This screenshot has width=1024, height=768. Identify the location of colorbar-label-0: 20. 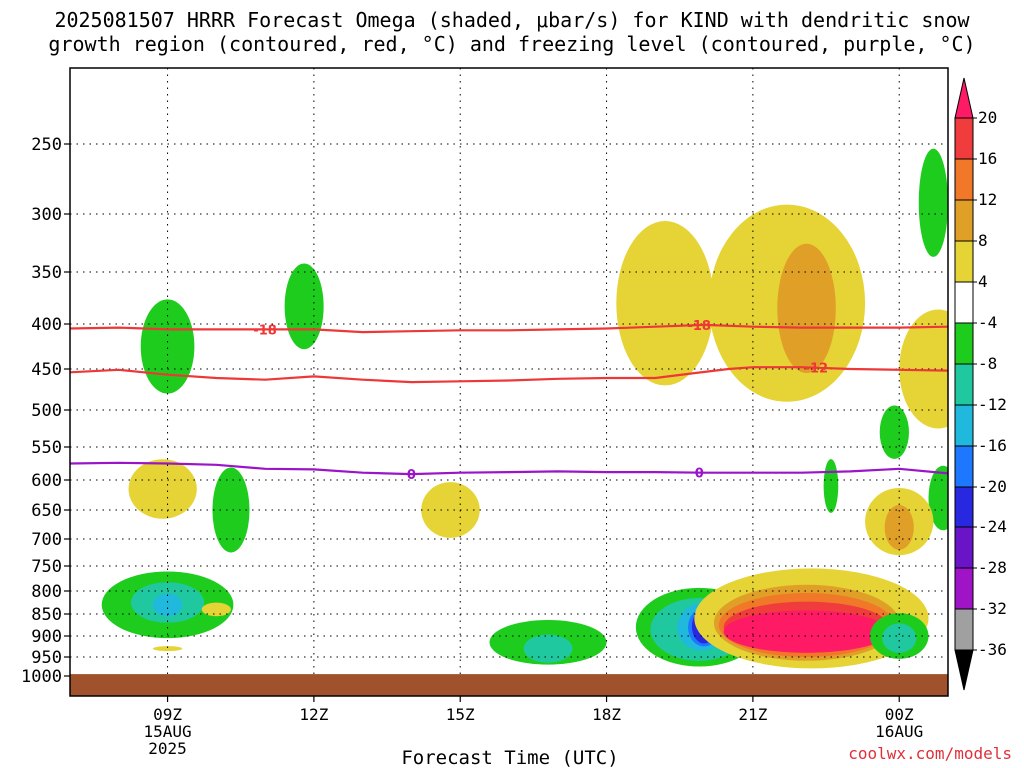
(987, 117).